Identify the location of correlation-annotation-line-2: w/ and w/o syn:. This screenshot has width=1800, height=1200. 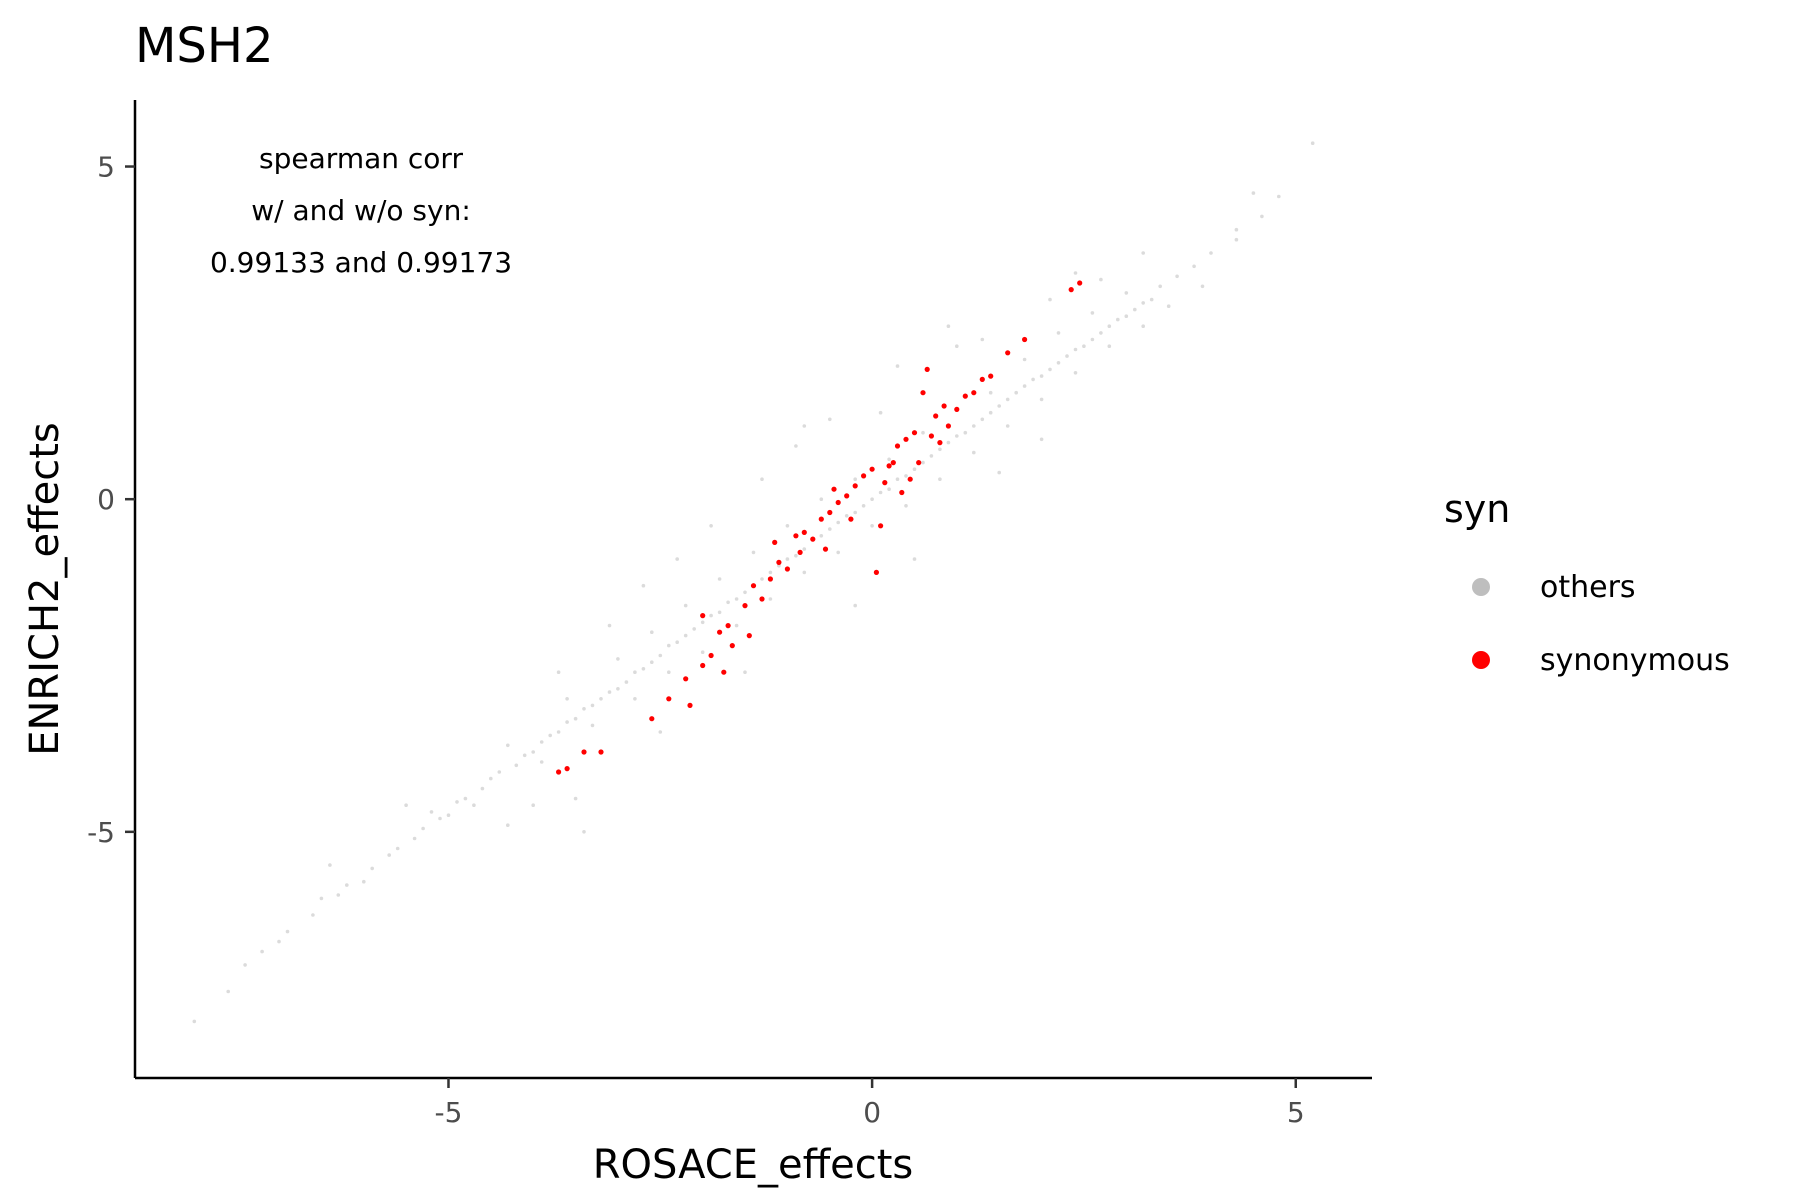
(361, 210).